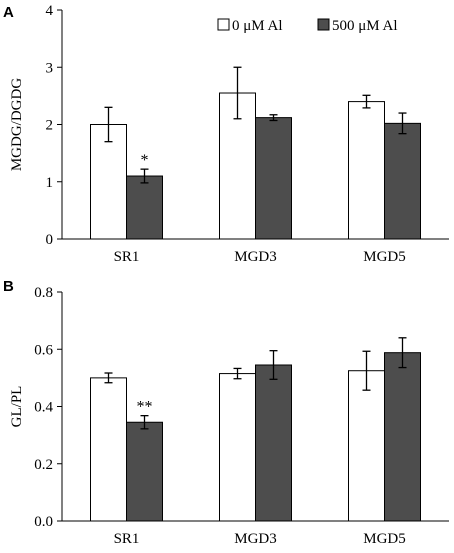  What do you see at coordinates (127, 257) in the screenshot?
I see `x-tick-label-a: SR1` at bounding box center [127, 257].